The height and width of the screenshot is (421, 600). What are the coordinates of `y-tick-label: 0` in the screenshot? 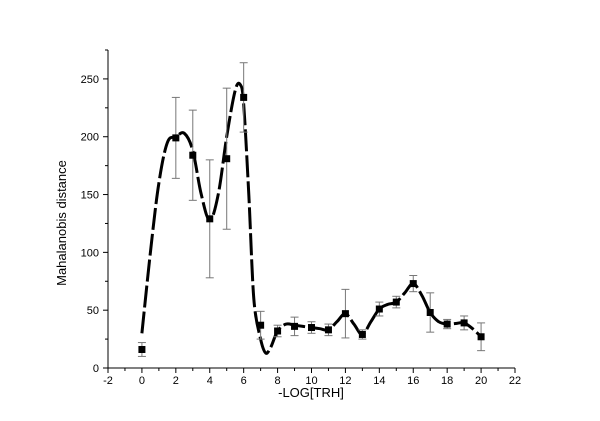 It's located at (96, 369).